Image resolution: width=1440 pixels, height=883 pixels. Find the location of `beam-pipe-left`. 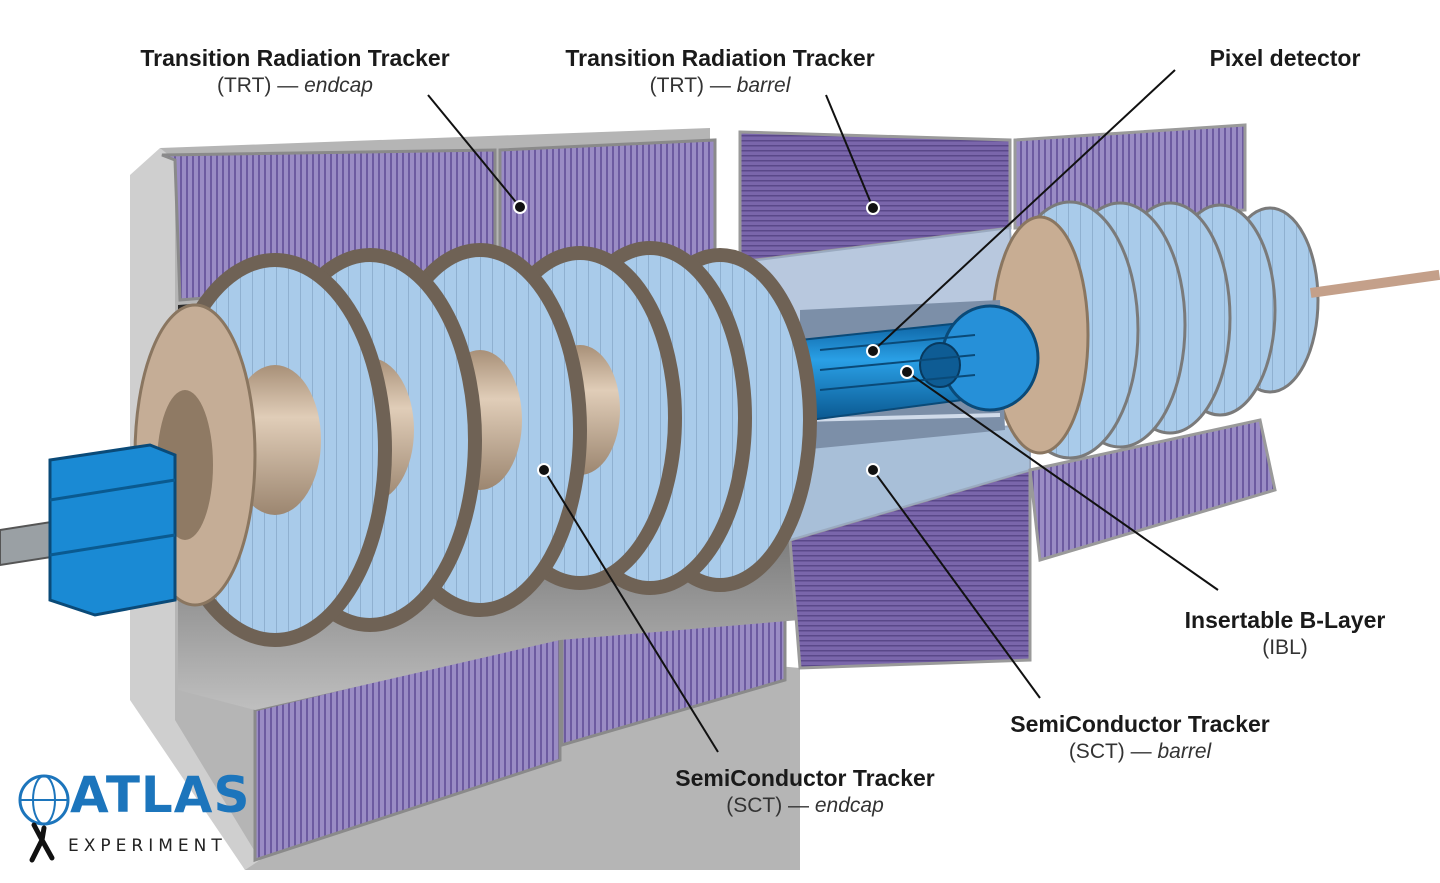

beam-pipe-left is located at coordinates (88, 530).